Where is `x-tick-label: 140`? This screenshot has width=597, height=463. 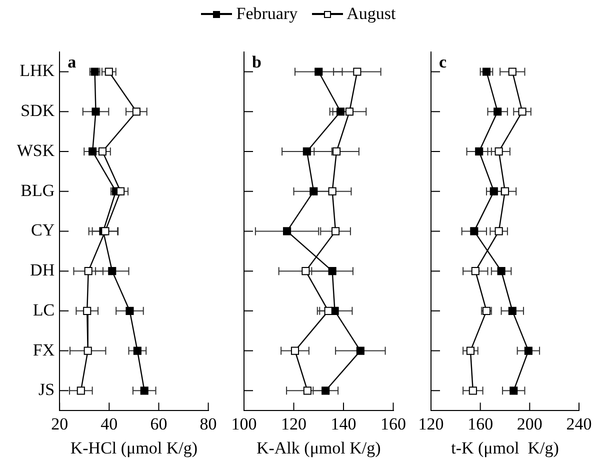 x-tick-label: 140 is located at coordinates (343, 424).